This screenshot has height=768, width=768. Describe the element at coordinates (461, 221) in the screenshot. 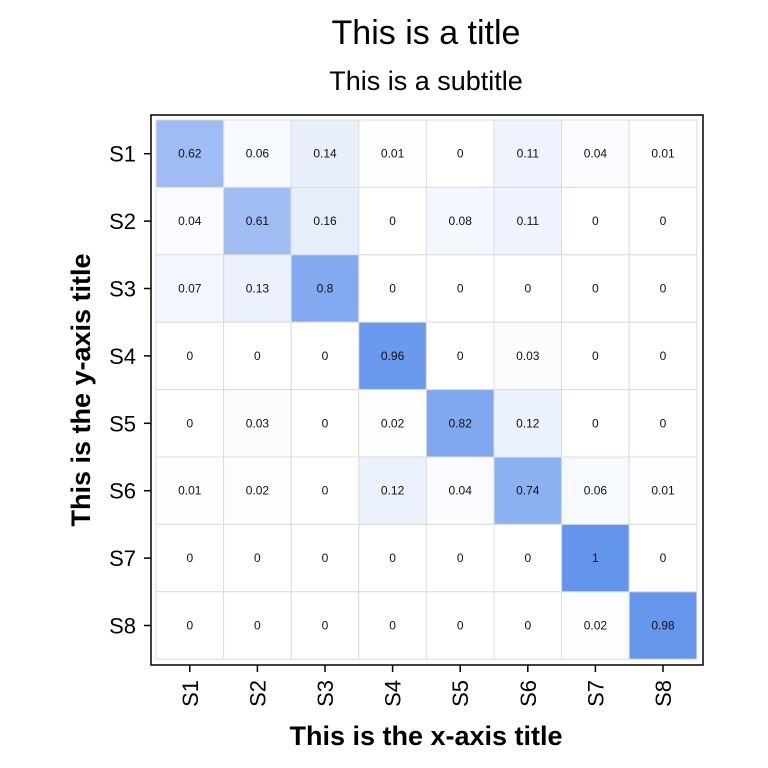

I see `cell-value-label: 0.08` at that location.